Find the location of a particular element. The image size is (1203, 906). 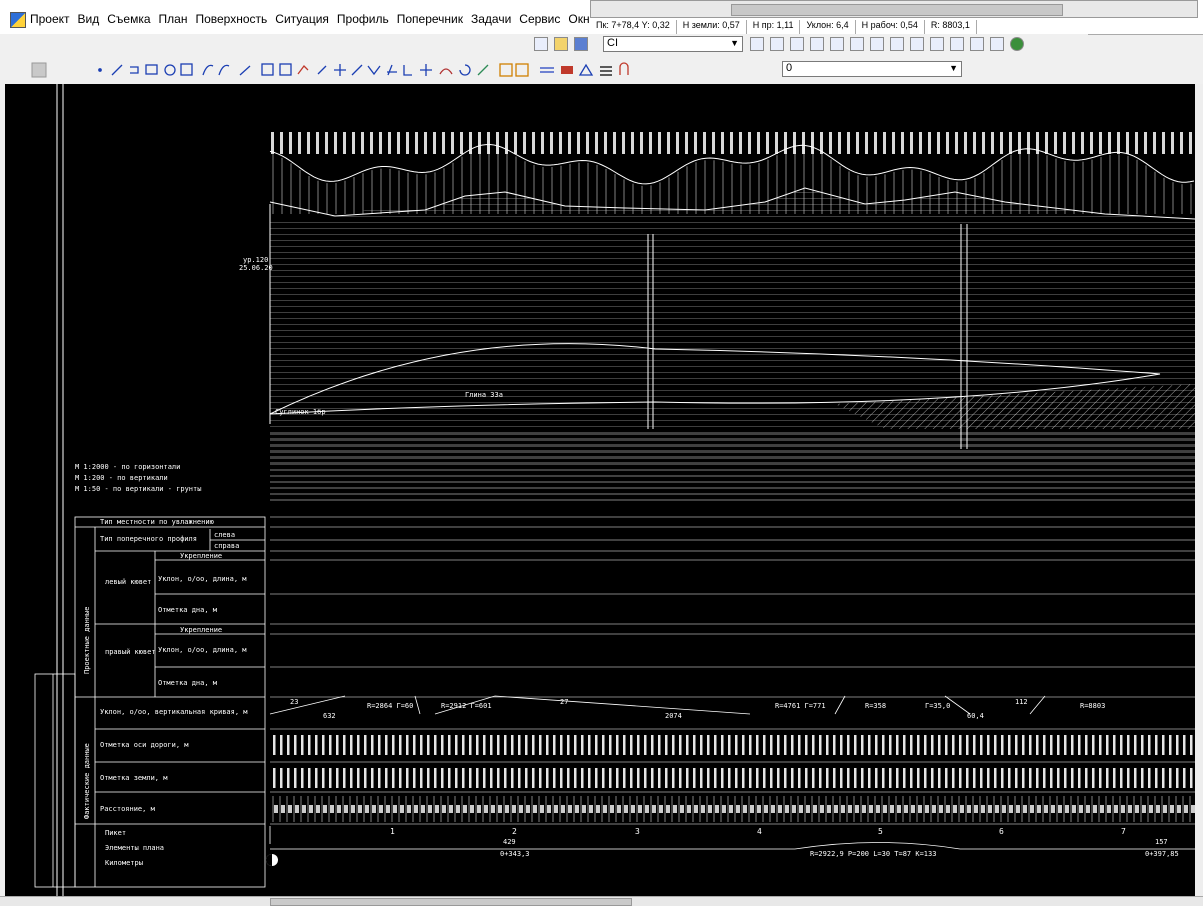

sort-ascending-icon is located at coordinates (506, 70).